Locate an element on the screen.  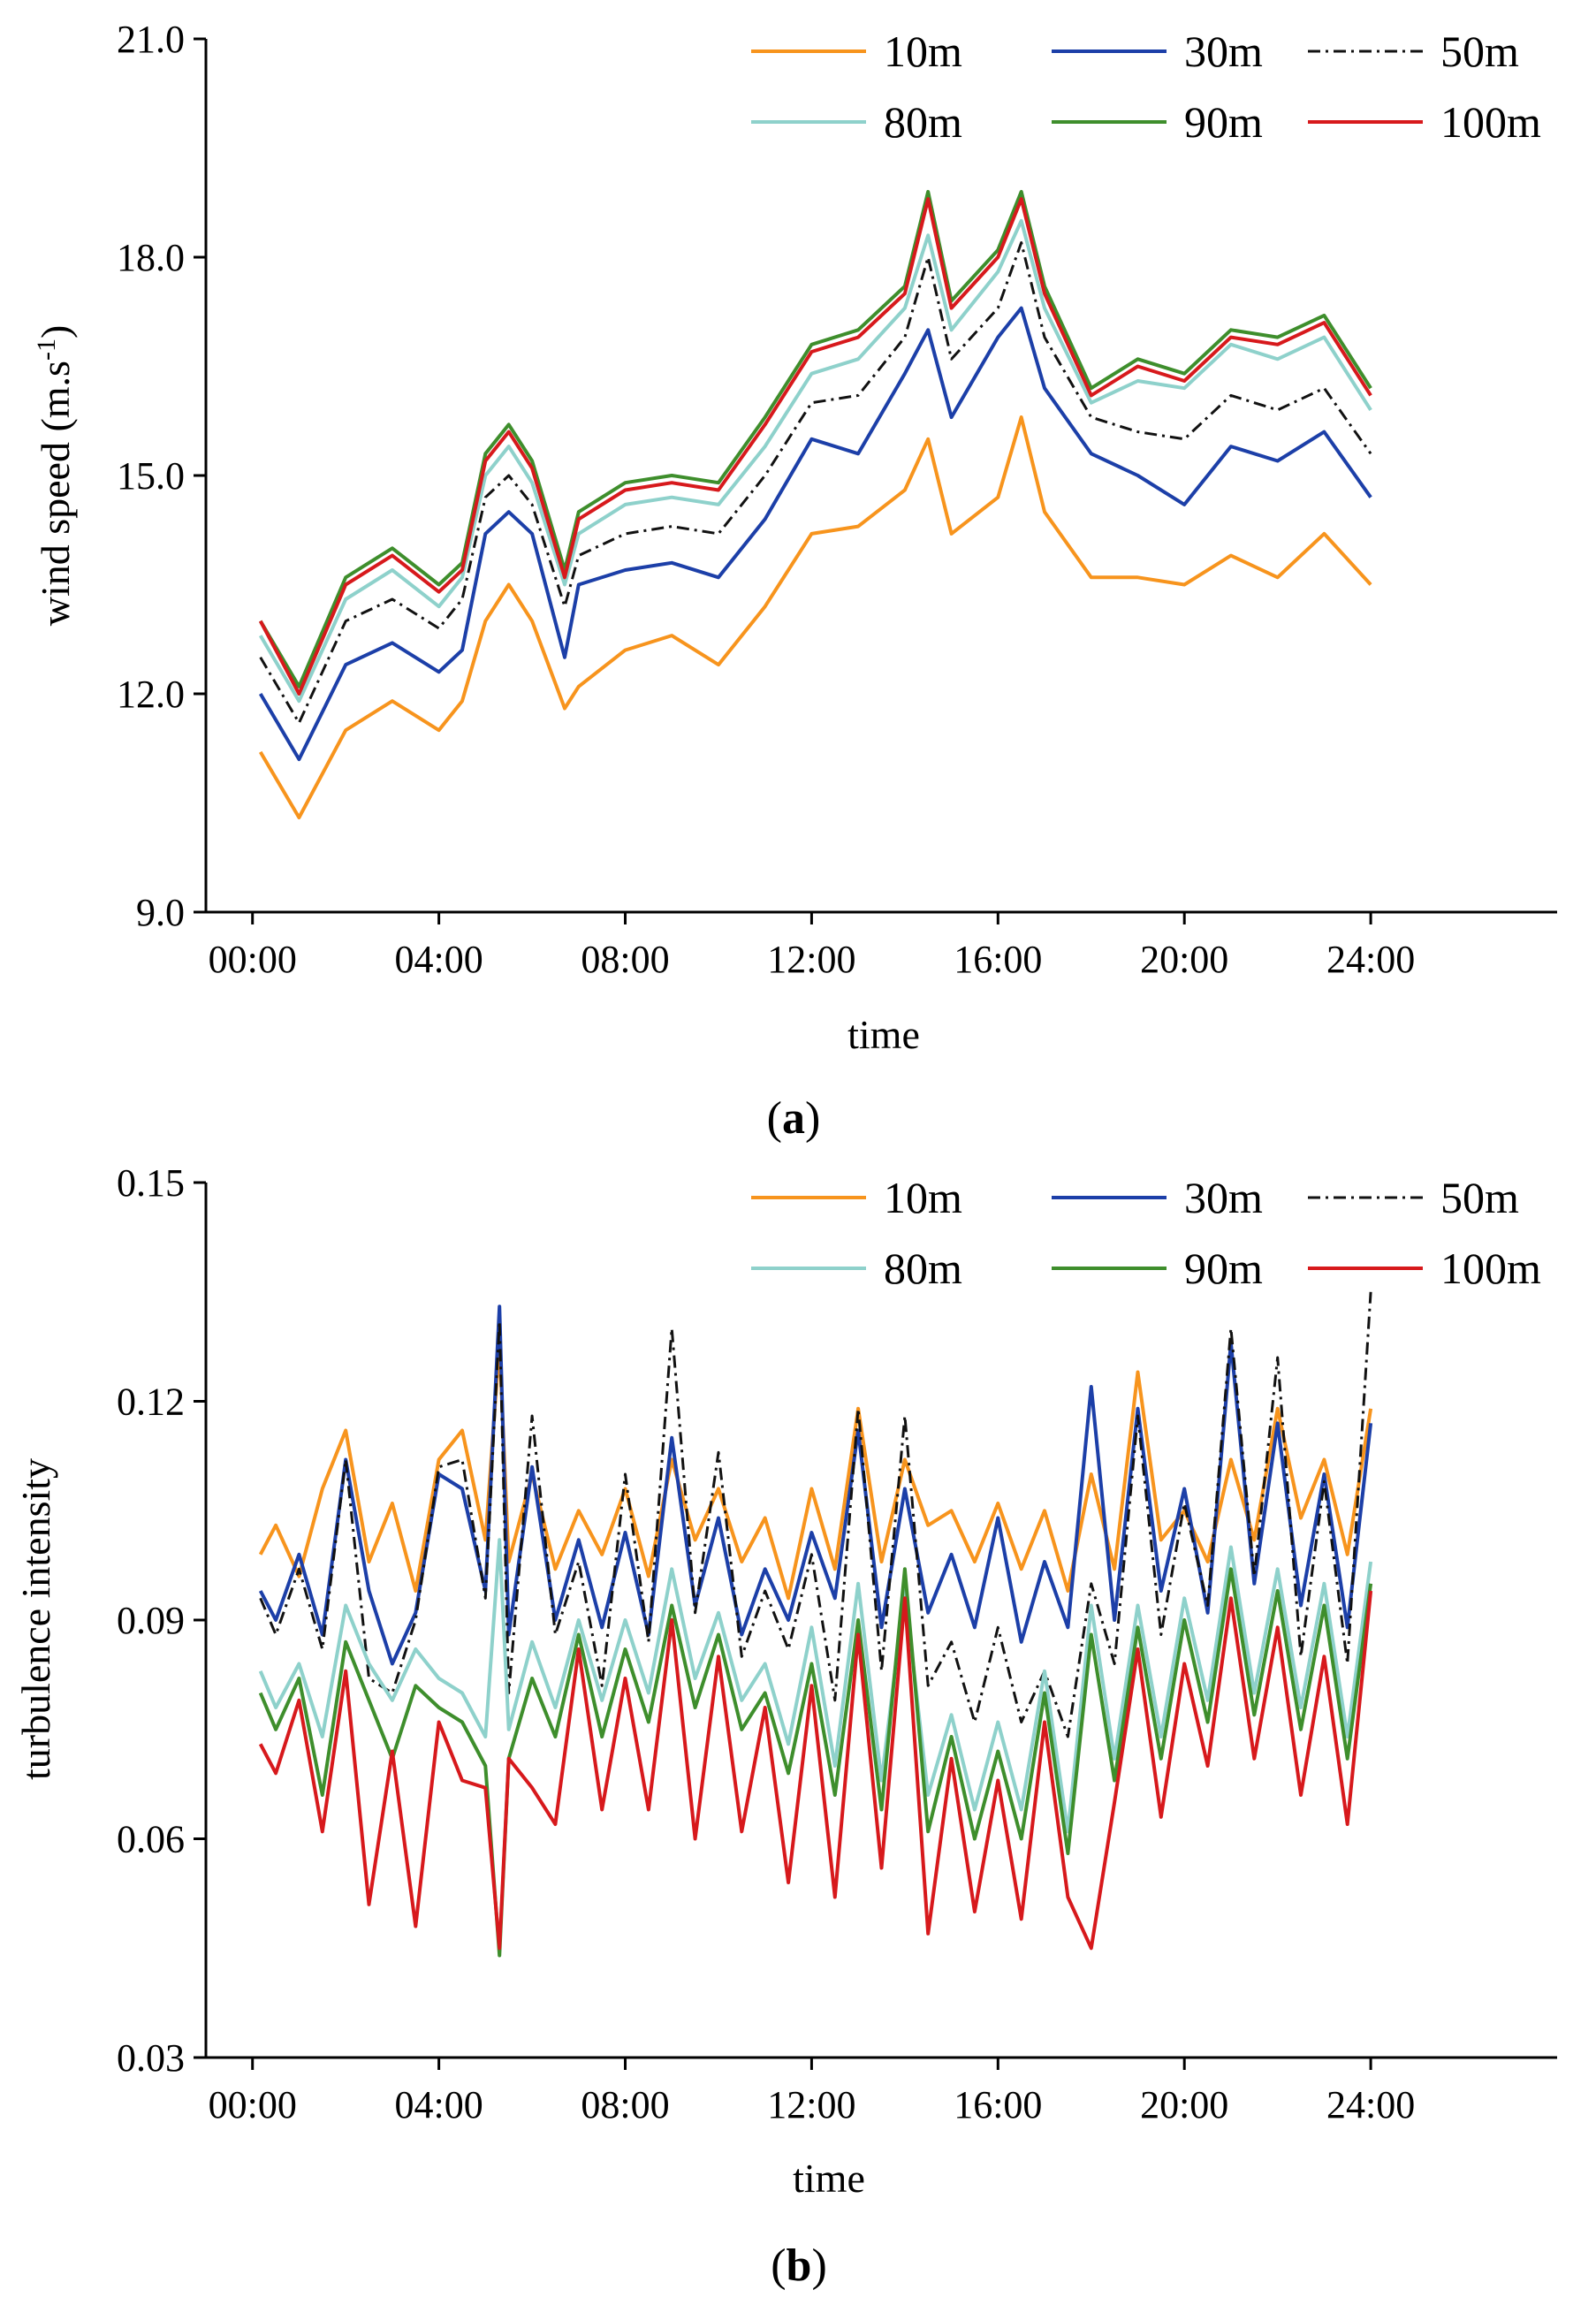
panel-b-y-tick-label: 0.12 is located at coordinates (151, 1402).